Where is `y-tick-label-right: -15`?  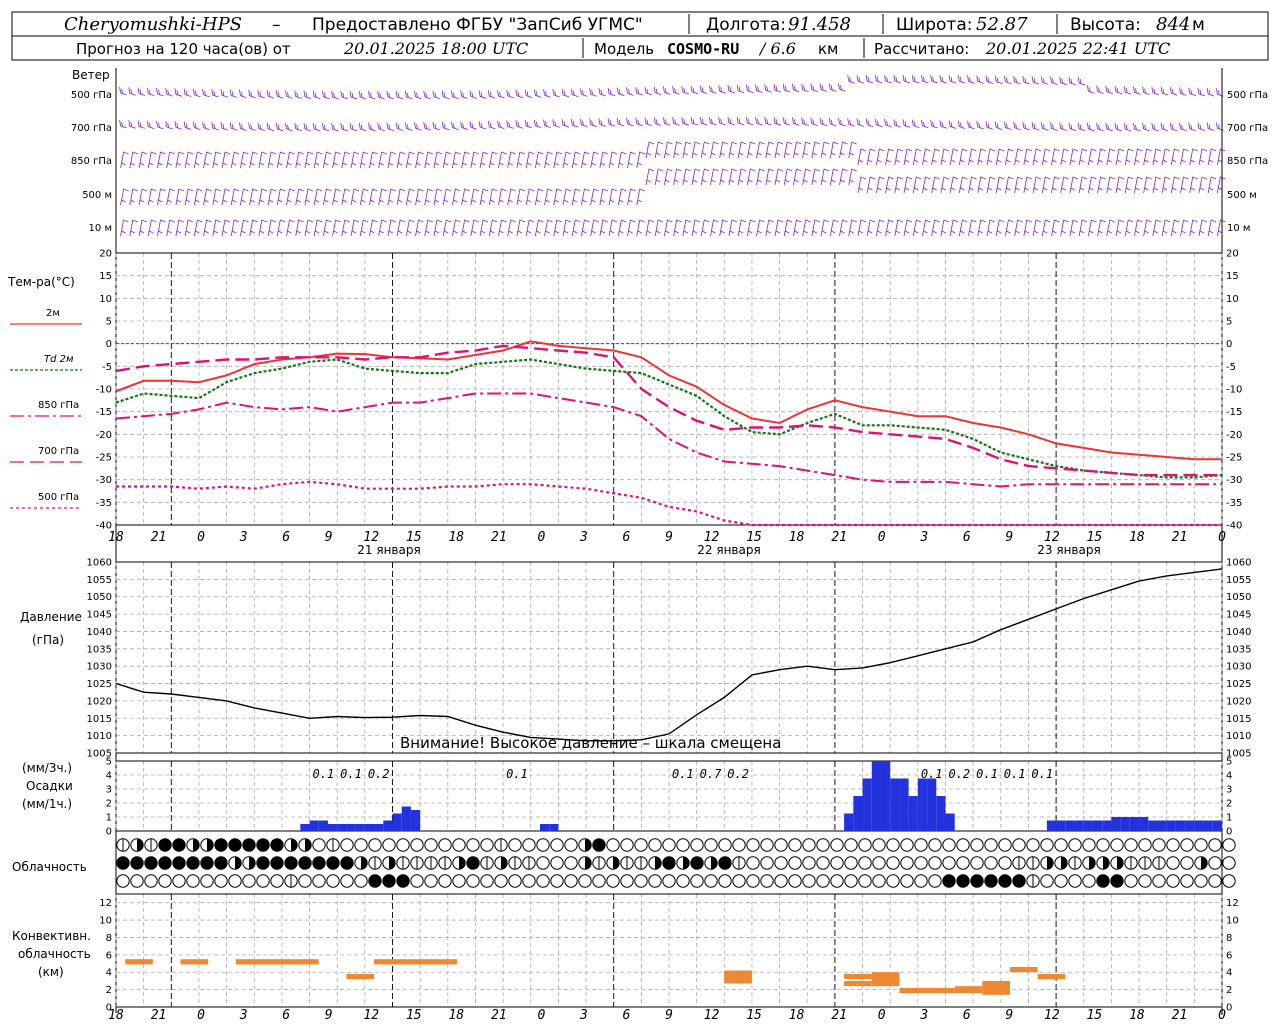 y-tick-label-right: -15 is located at coordinates (1234, 412).